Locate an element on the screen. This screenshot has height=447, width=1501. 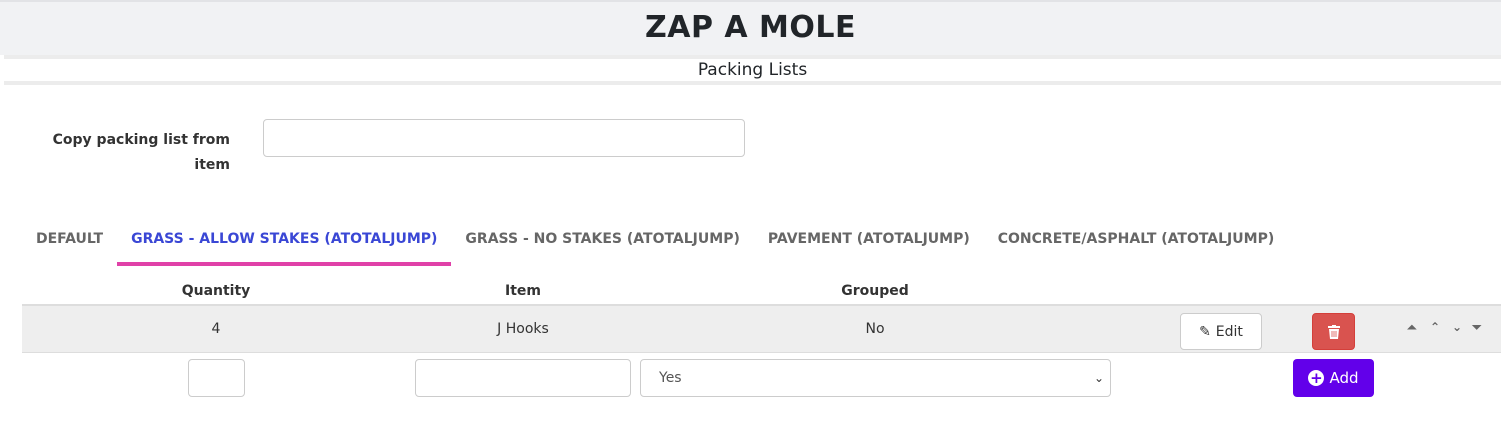
header-quantity: Quantity is located at coordinates (216, 291).